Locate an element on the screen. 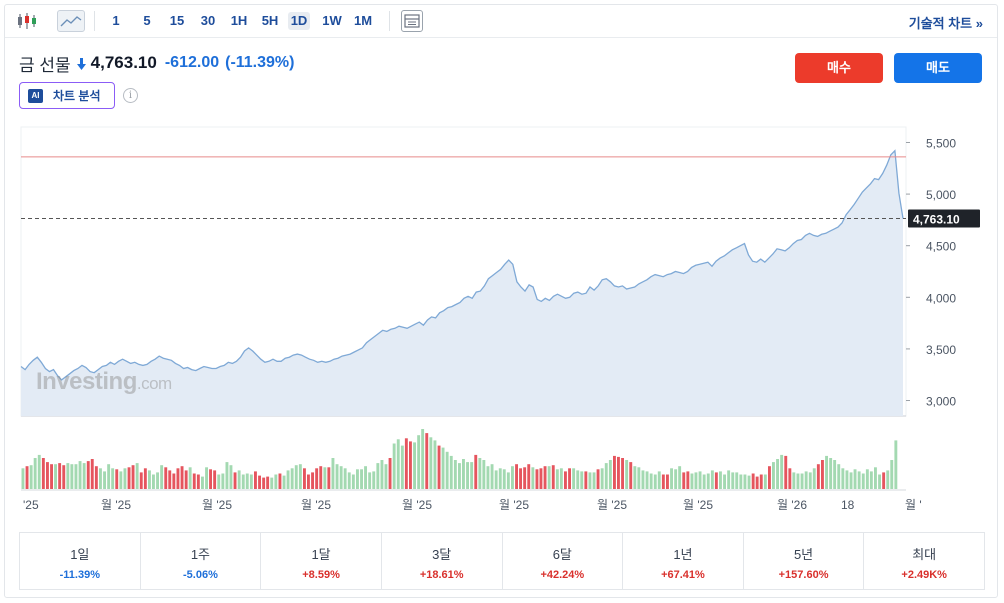  performance-cell: 1일 -11.39% is located at coordinates (80, 561).